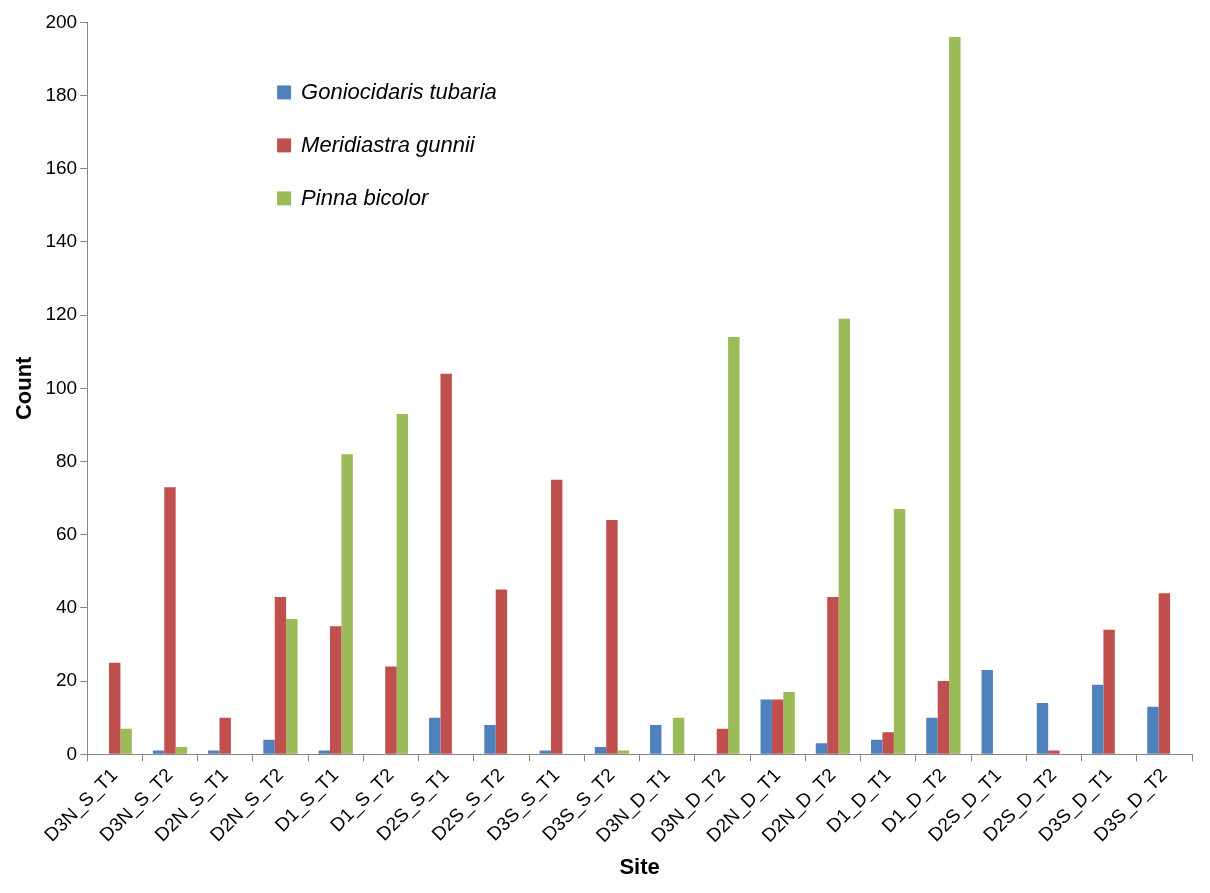  I want to click on y-tick-label: 60, so click(66, 533).